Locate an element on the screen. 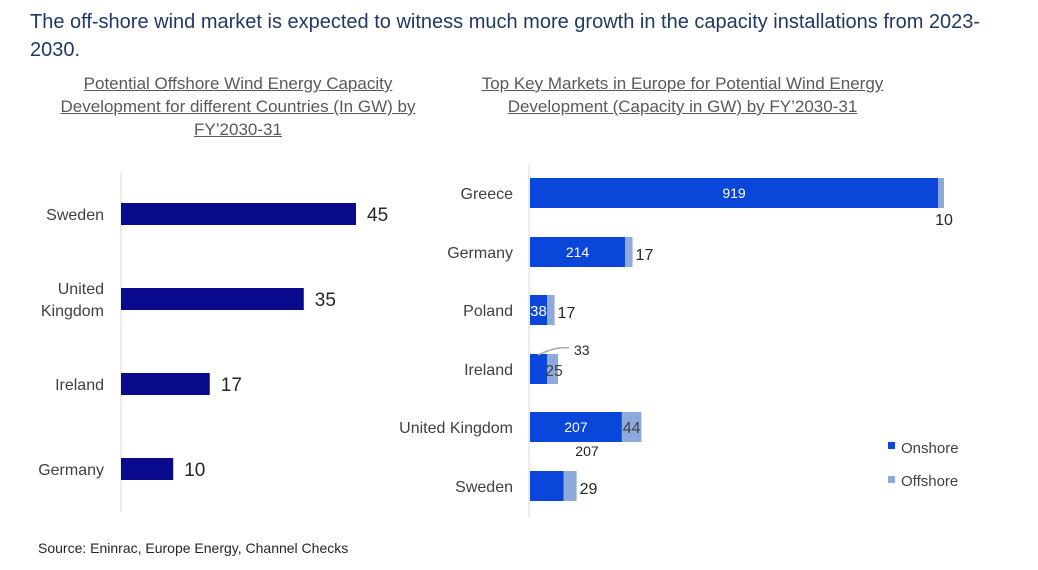 The height and width of the screenshot is (570, 1038). right-category-label-3: Ireland is located at coordinates (488, 370).